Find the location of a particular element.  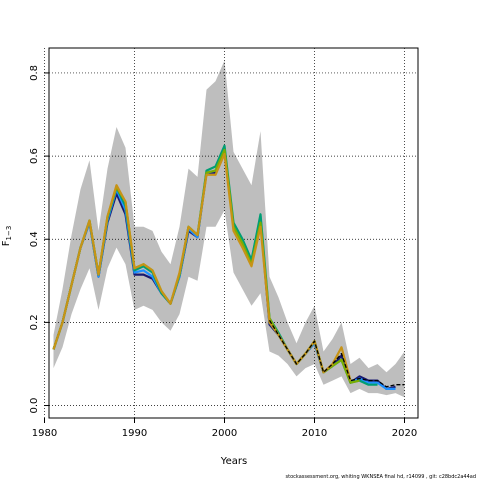

x-tick-label: 1990 is located at coordinates (134, 433).